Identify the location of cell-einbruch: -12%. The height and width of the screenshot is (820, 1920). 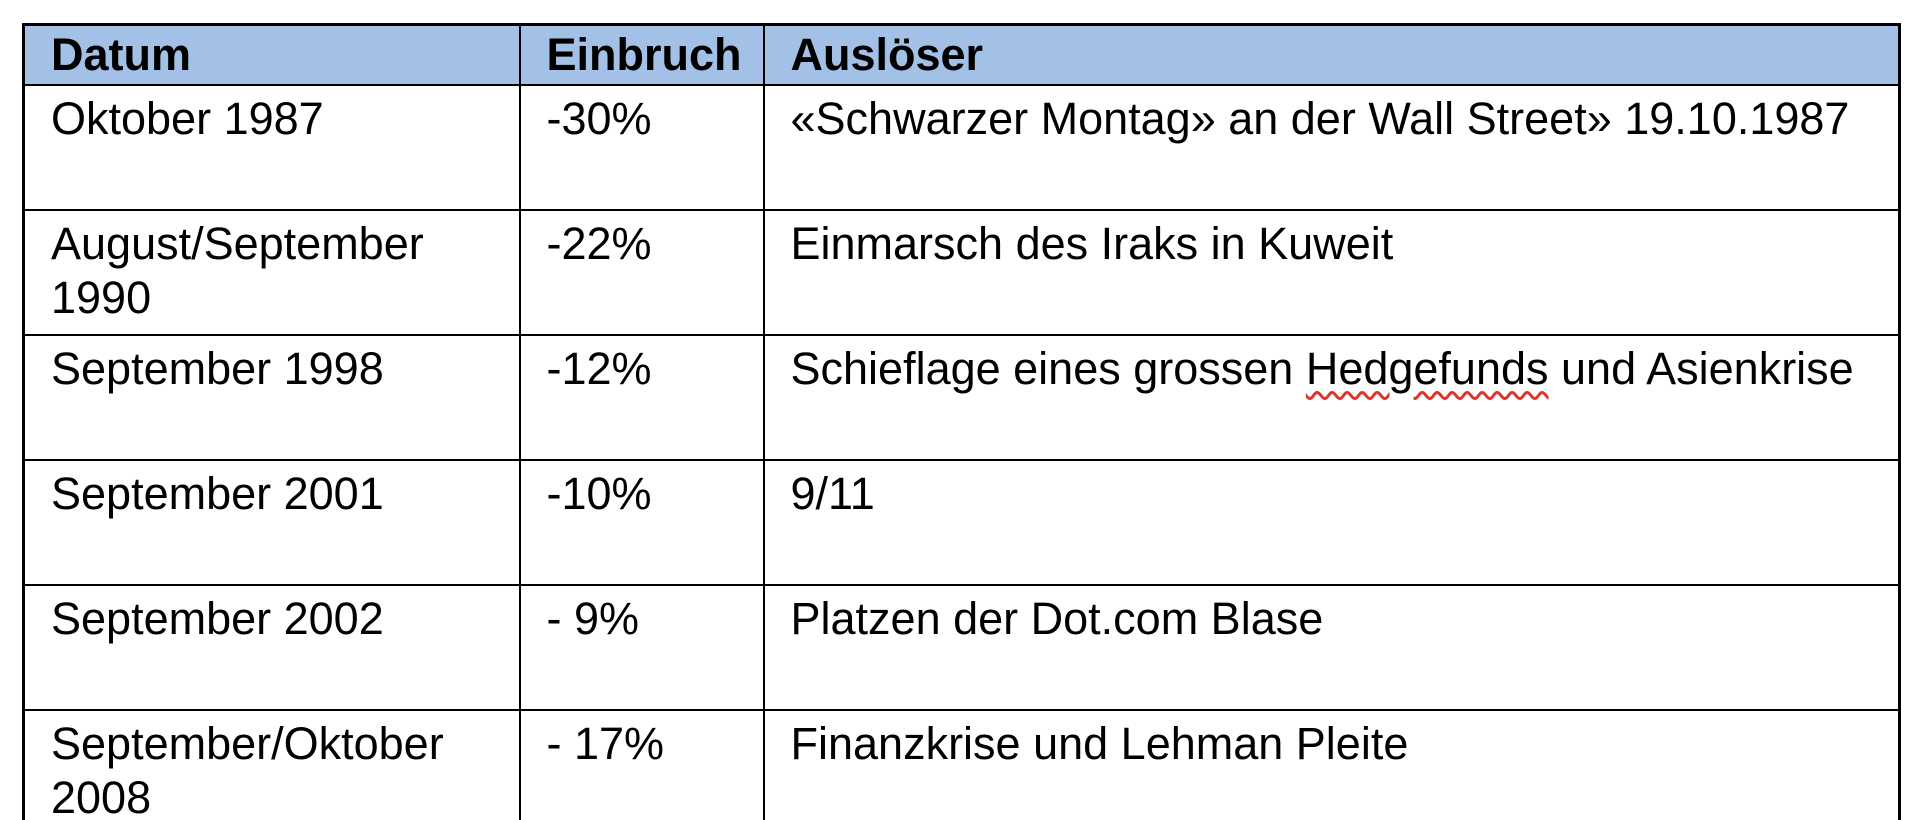
(641, 397).